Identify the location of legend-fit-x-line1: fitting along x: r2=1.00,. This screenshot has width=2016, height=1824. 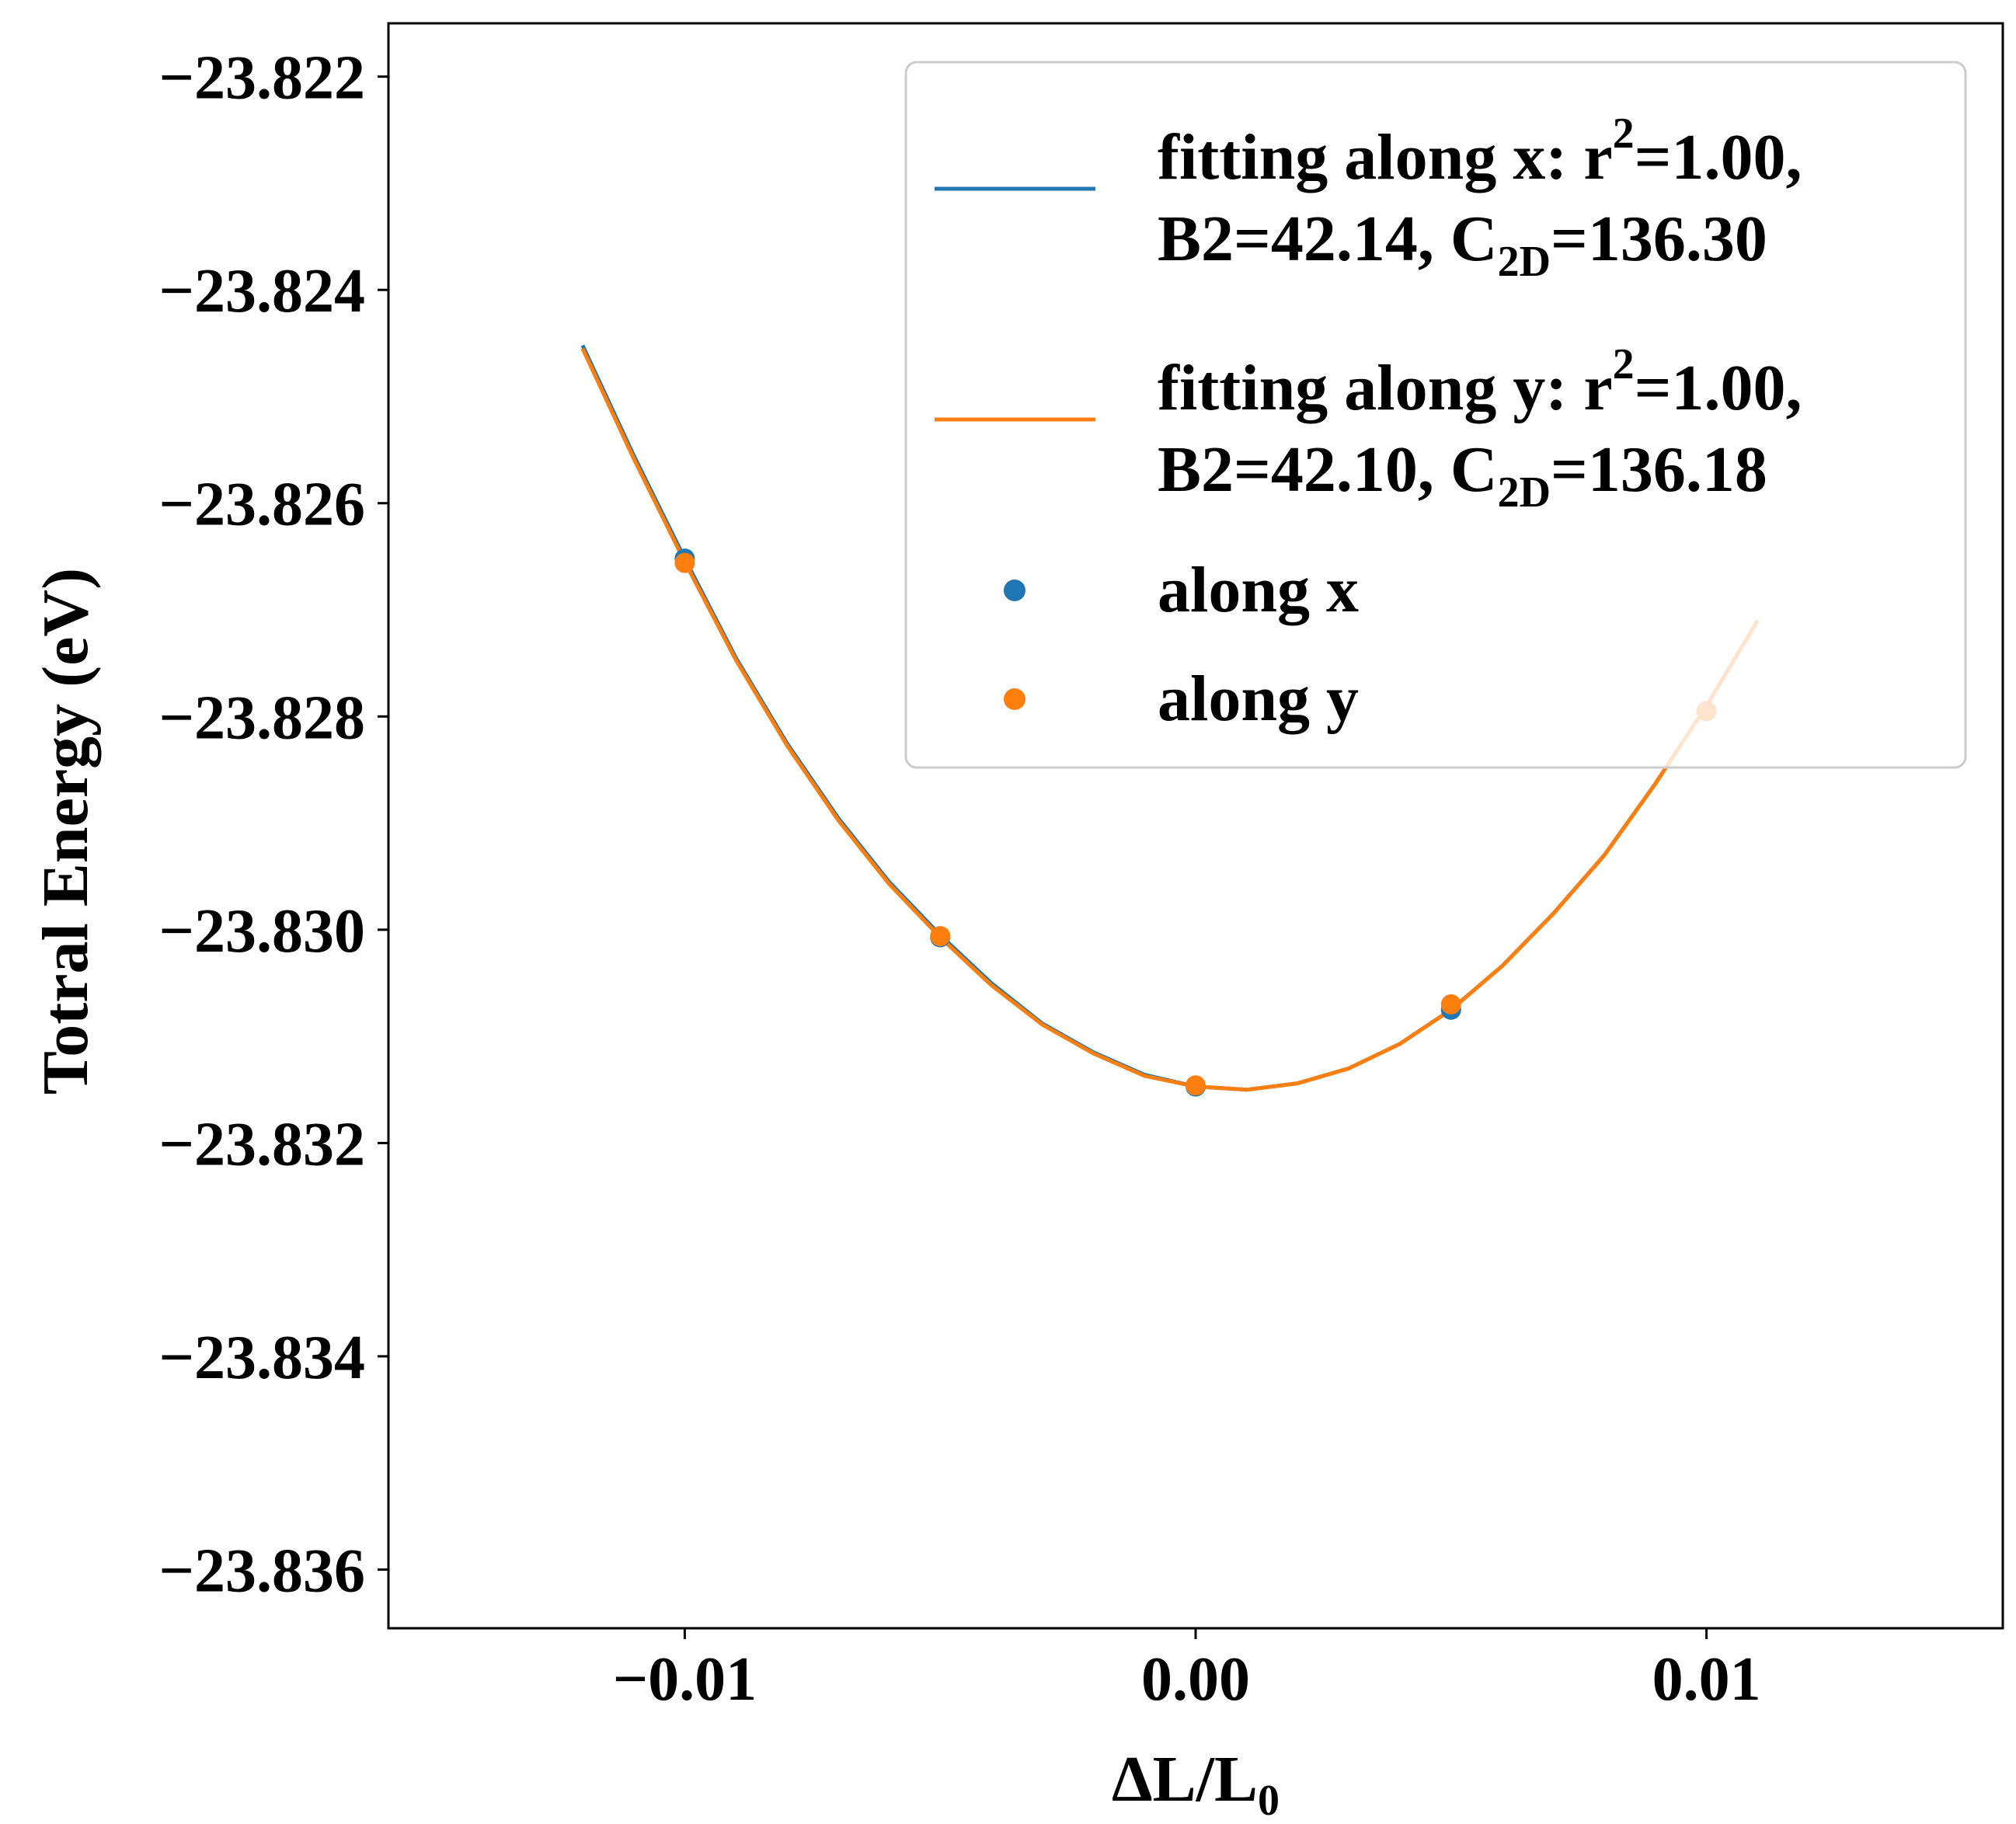
(1480, 151).